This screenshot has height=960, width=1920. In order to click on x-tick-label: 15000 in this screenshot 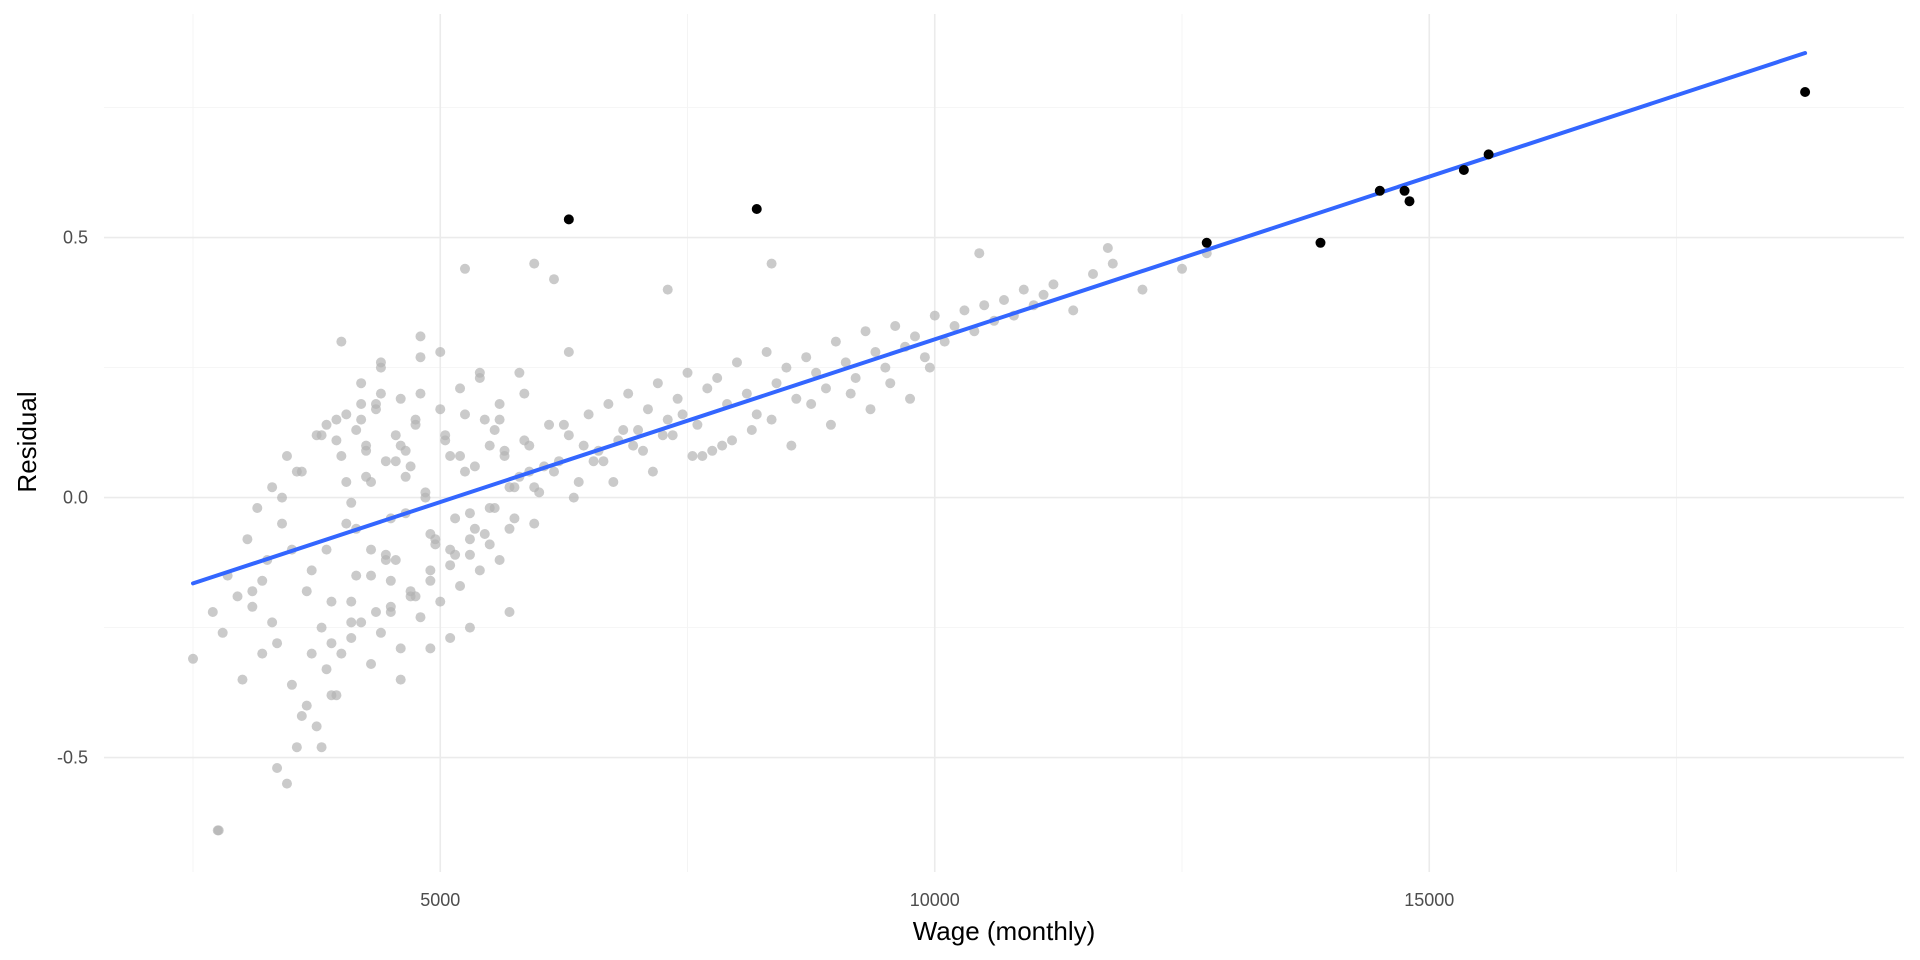, I will do `click(1429, 900)`.